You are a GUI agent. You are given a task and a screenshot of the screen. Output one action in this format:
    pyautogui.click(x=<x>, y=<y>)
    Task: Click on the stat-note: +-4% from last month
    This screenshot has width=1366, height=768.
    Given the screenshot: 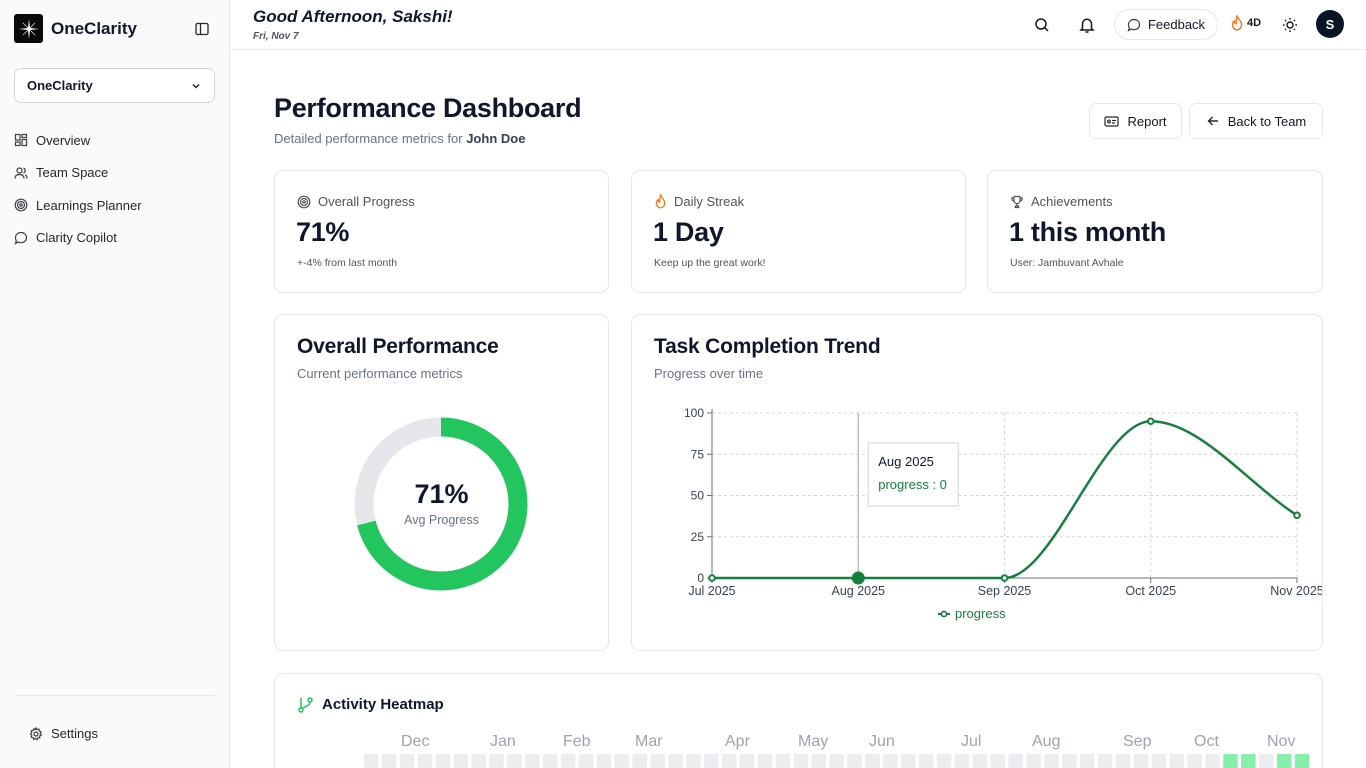 What is the action you would take?
    pyautogui.click(x=347, y=263)
    